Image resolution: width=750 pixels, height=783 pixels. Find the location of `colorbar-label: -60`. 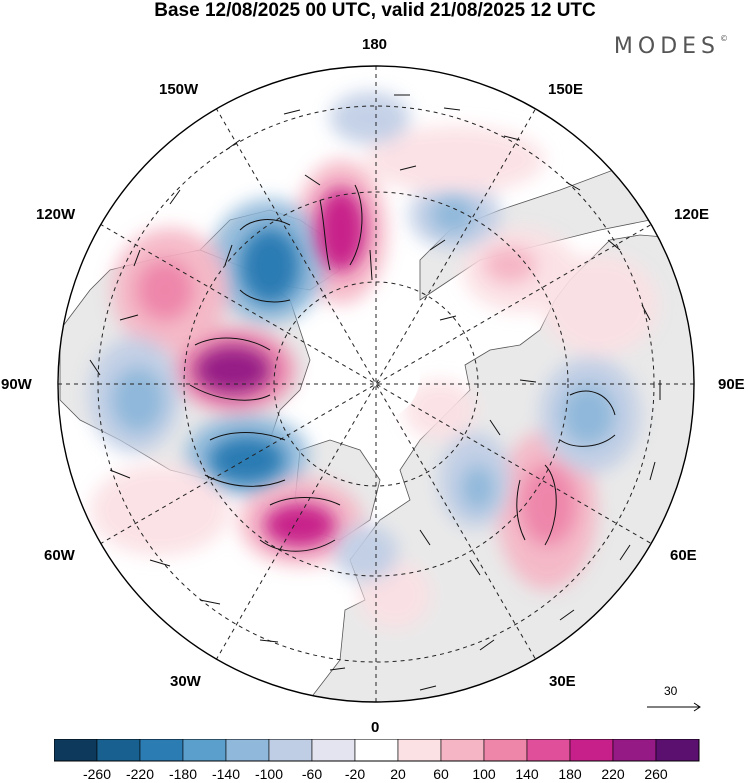

colorbar-label: -60 is located at coordinates (312, 774).